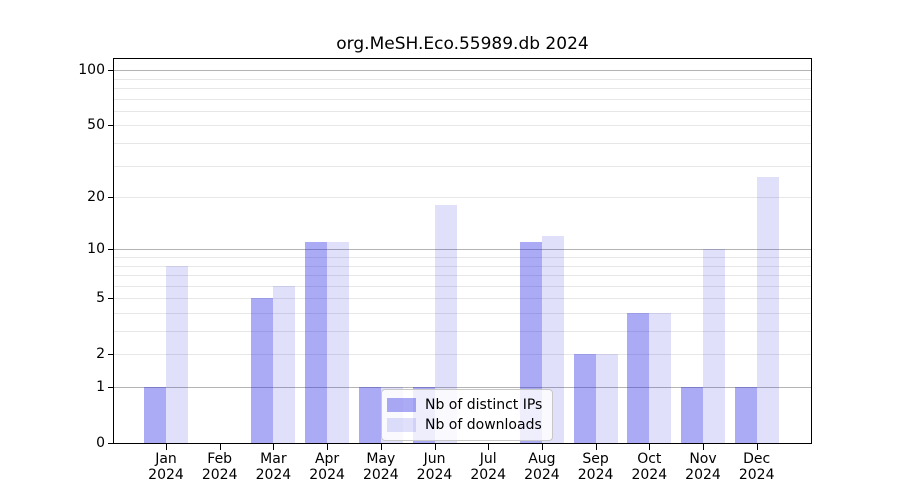 This screenshot has width=900, height=500. I want to click on x-tick-label-aug: Aug 2024, so click(542, 467).